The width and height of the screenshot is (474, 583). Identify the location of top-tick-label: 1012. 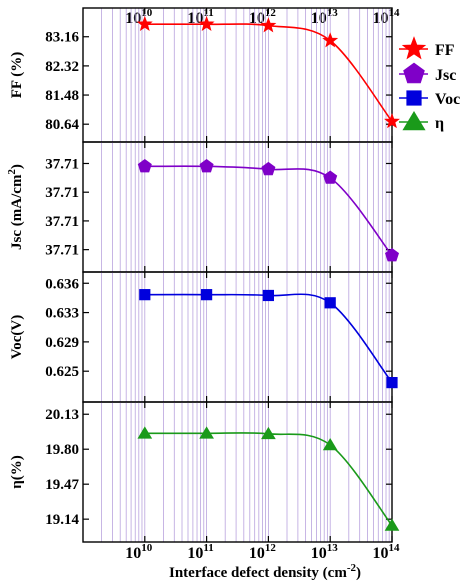
(263, 17).